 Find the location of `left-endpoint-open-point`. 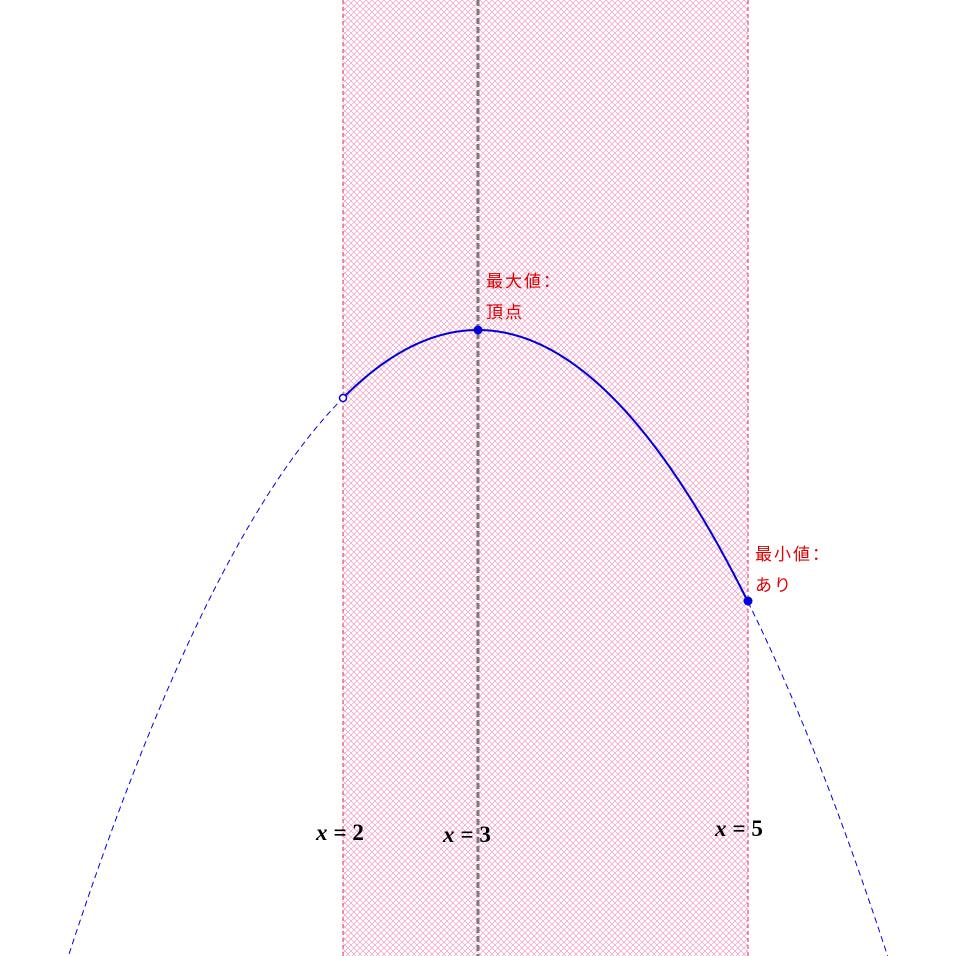

left-endpoint-open-point is located at coordinates (343, 398).